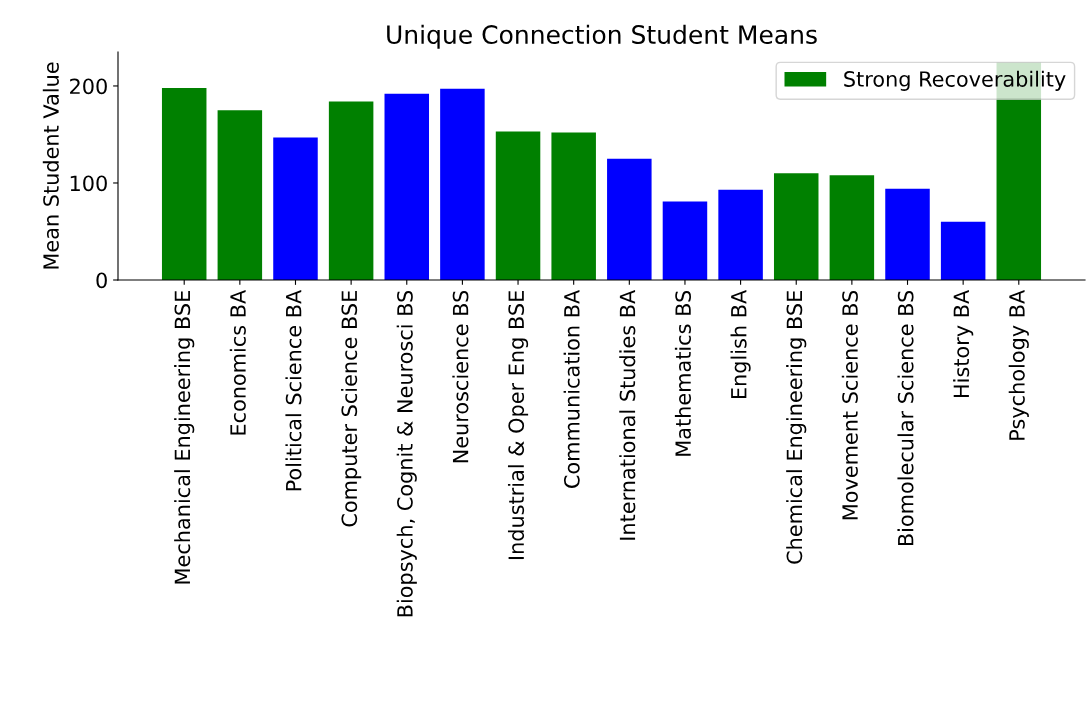 Image resolution: width=1088 pixels, height=721 pixels. What do you see at coordinates (460, 376) in the screenshot?
I see `x-tick-label: Neuroscience BS` at bounding box center [460, 376].